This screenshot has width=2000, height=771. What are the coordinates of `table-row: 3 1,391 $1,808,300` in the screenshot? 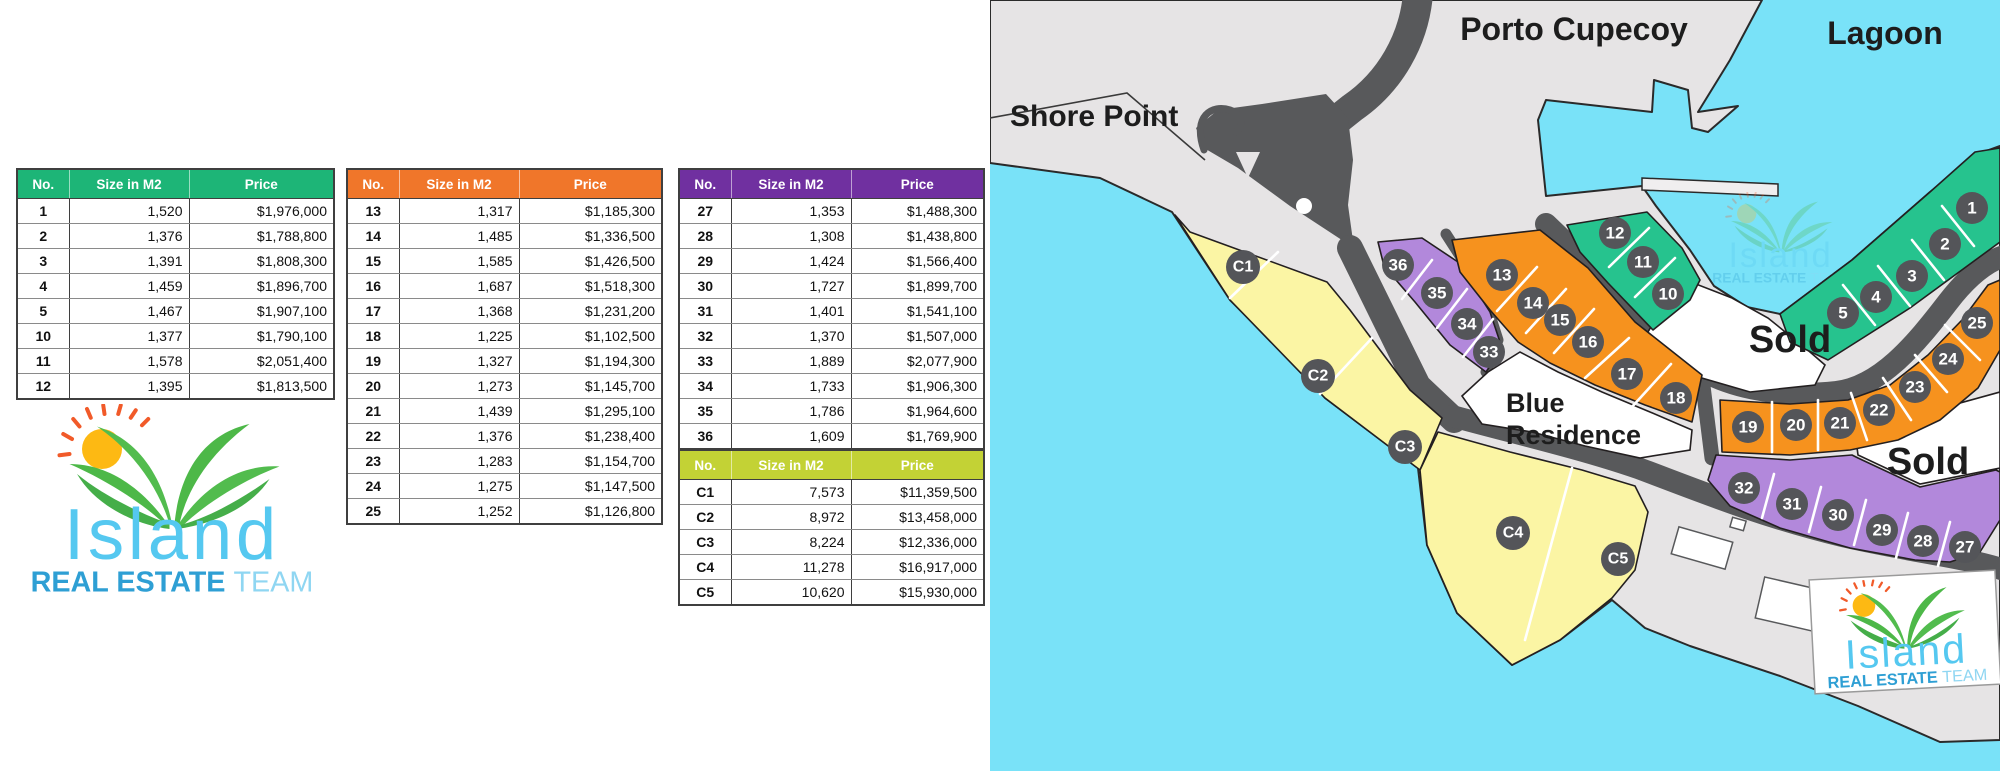 It's located at (175, 261).